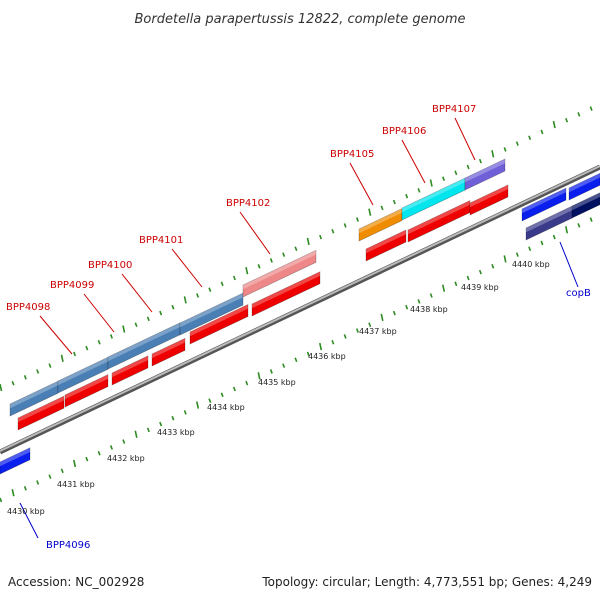 The image size is (600, 600). Describe the element at coordinates (211, 310) in the screenshot. I see `feature-steel-4-highlight` at that location.